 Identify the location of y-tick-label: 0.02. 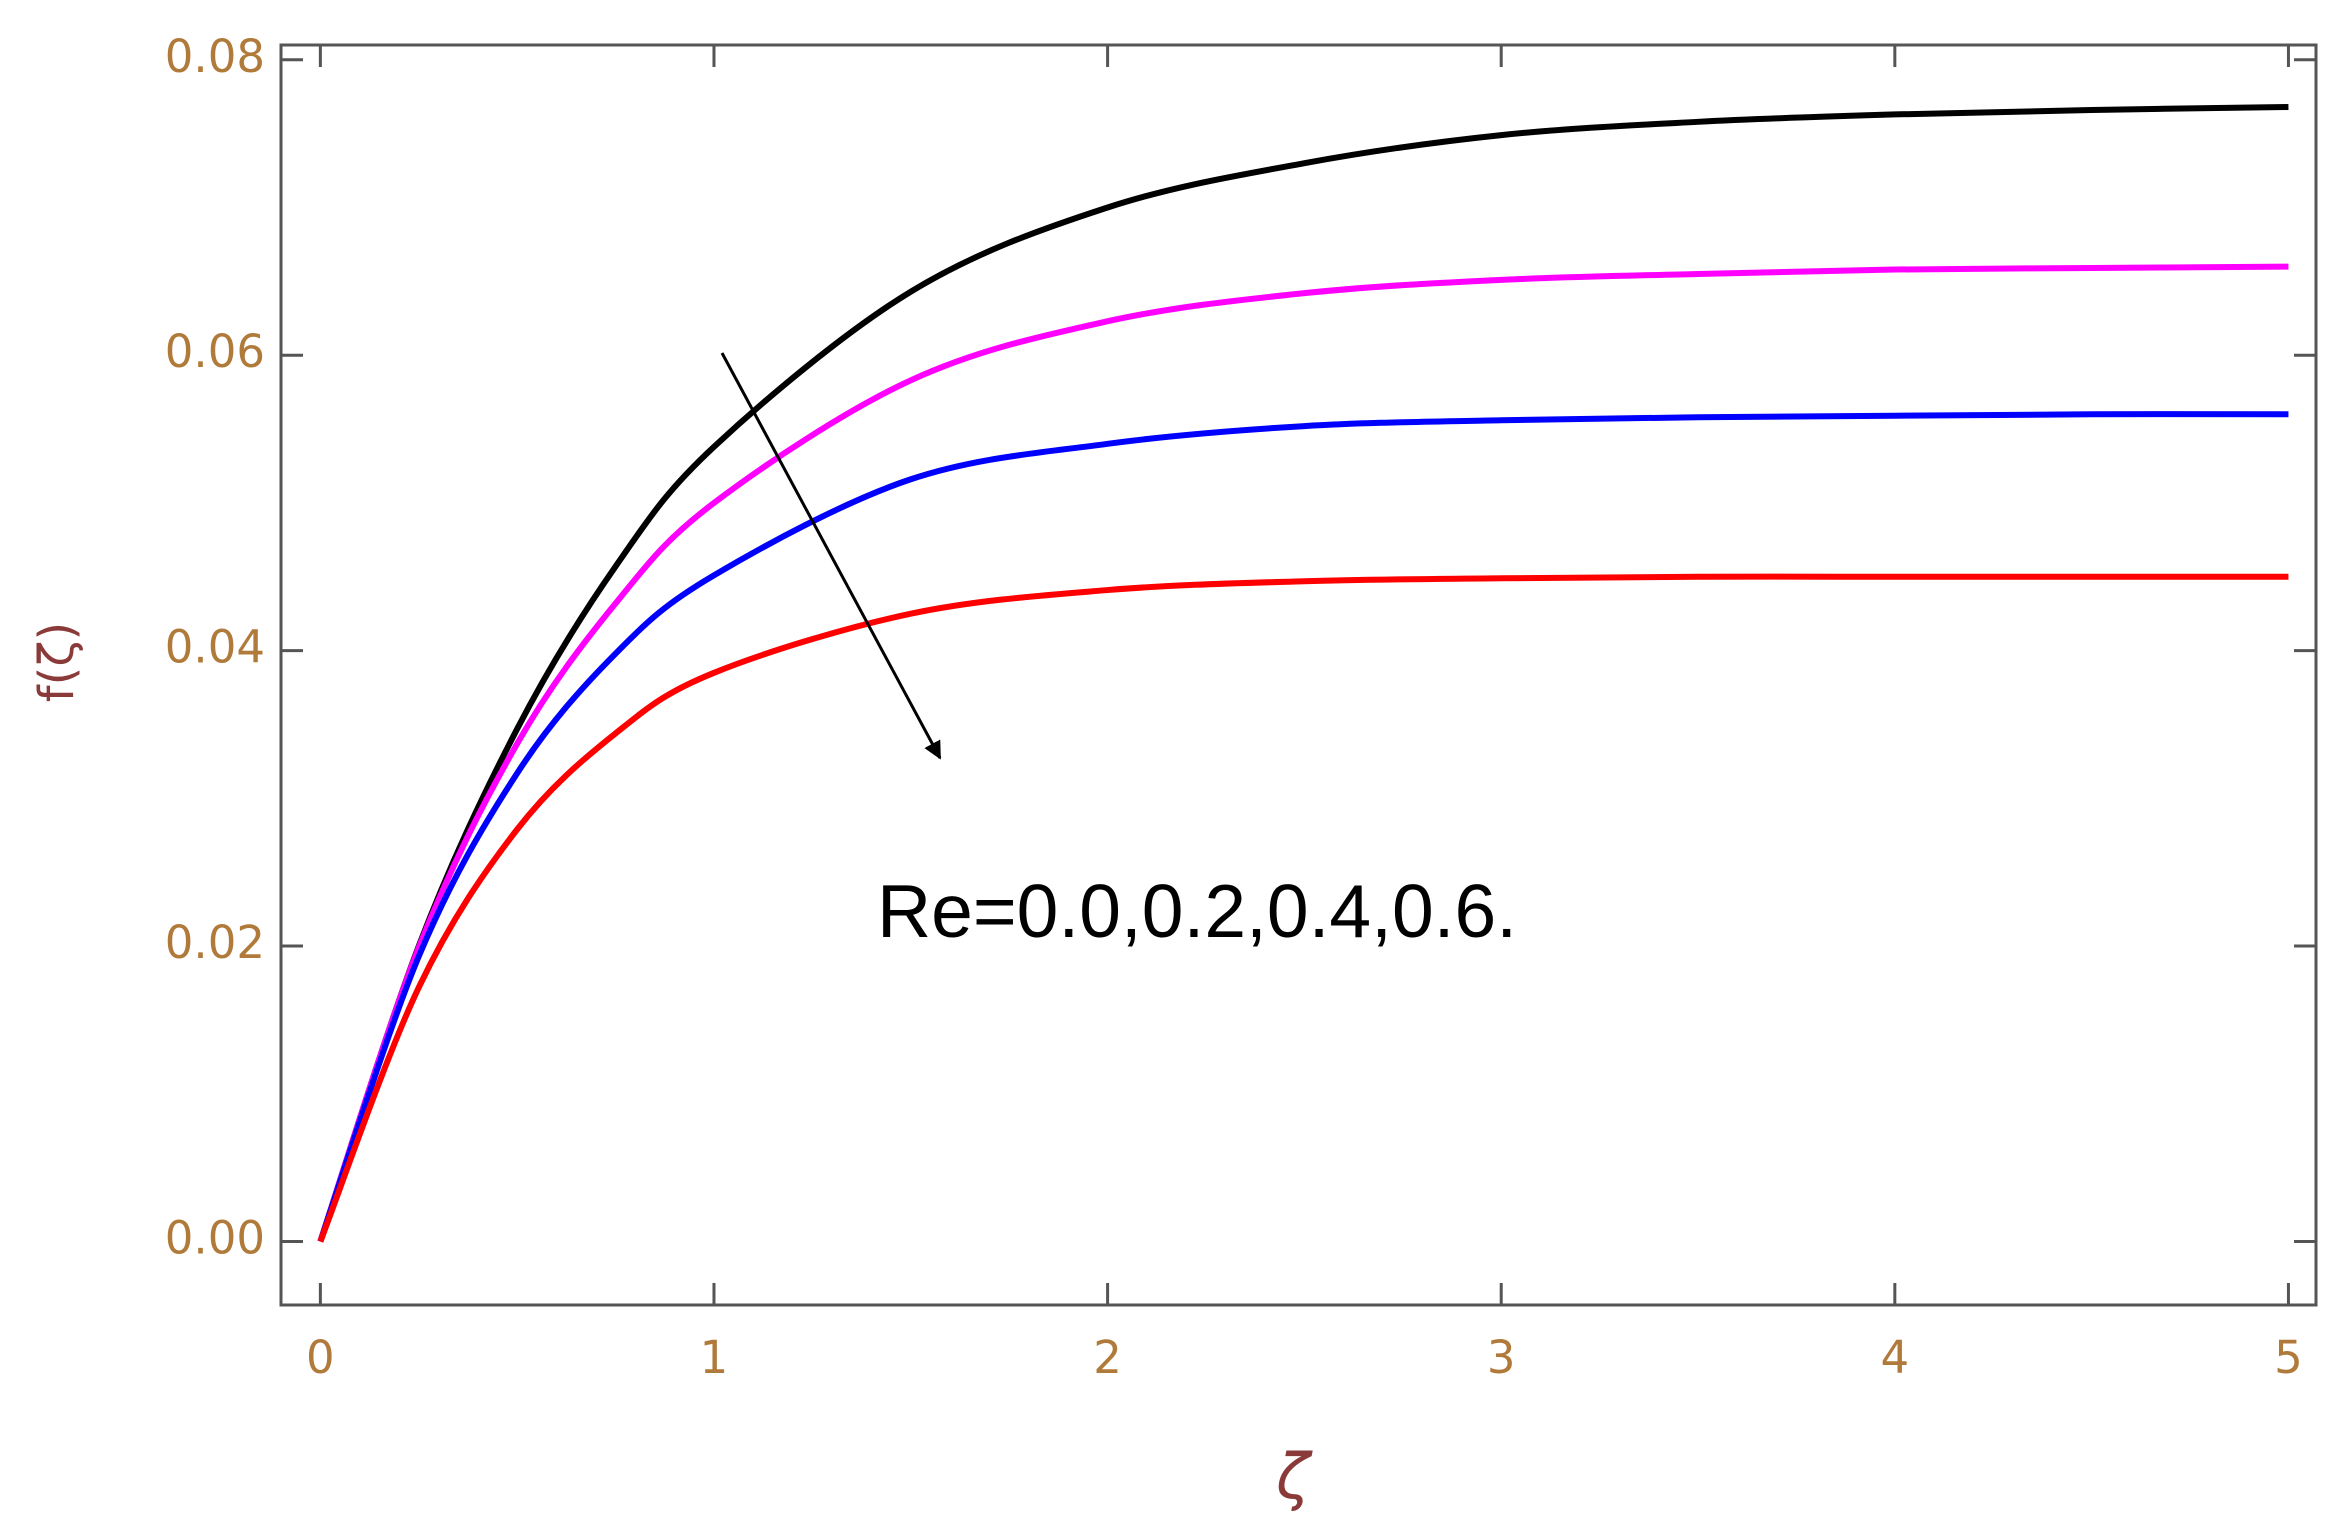
(215, 942).